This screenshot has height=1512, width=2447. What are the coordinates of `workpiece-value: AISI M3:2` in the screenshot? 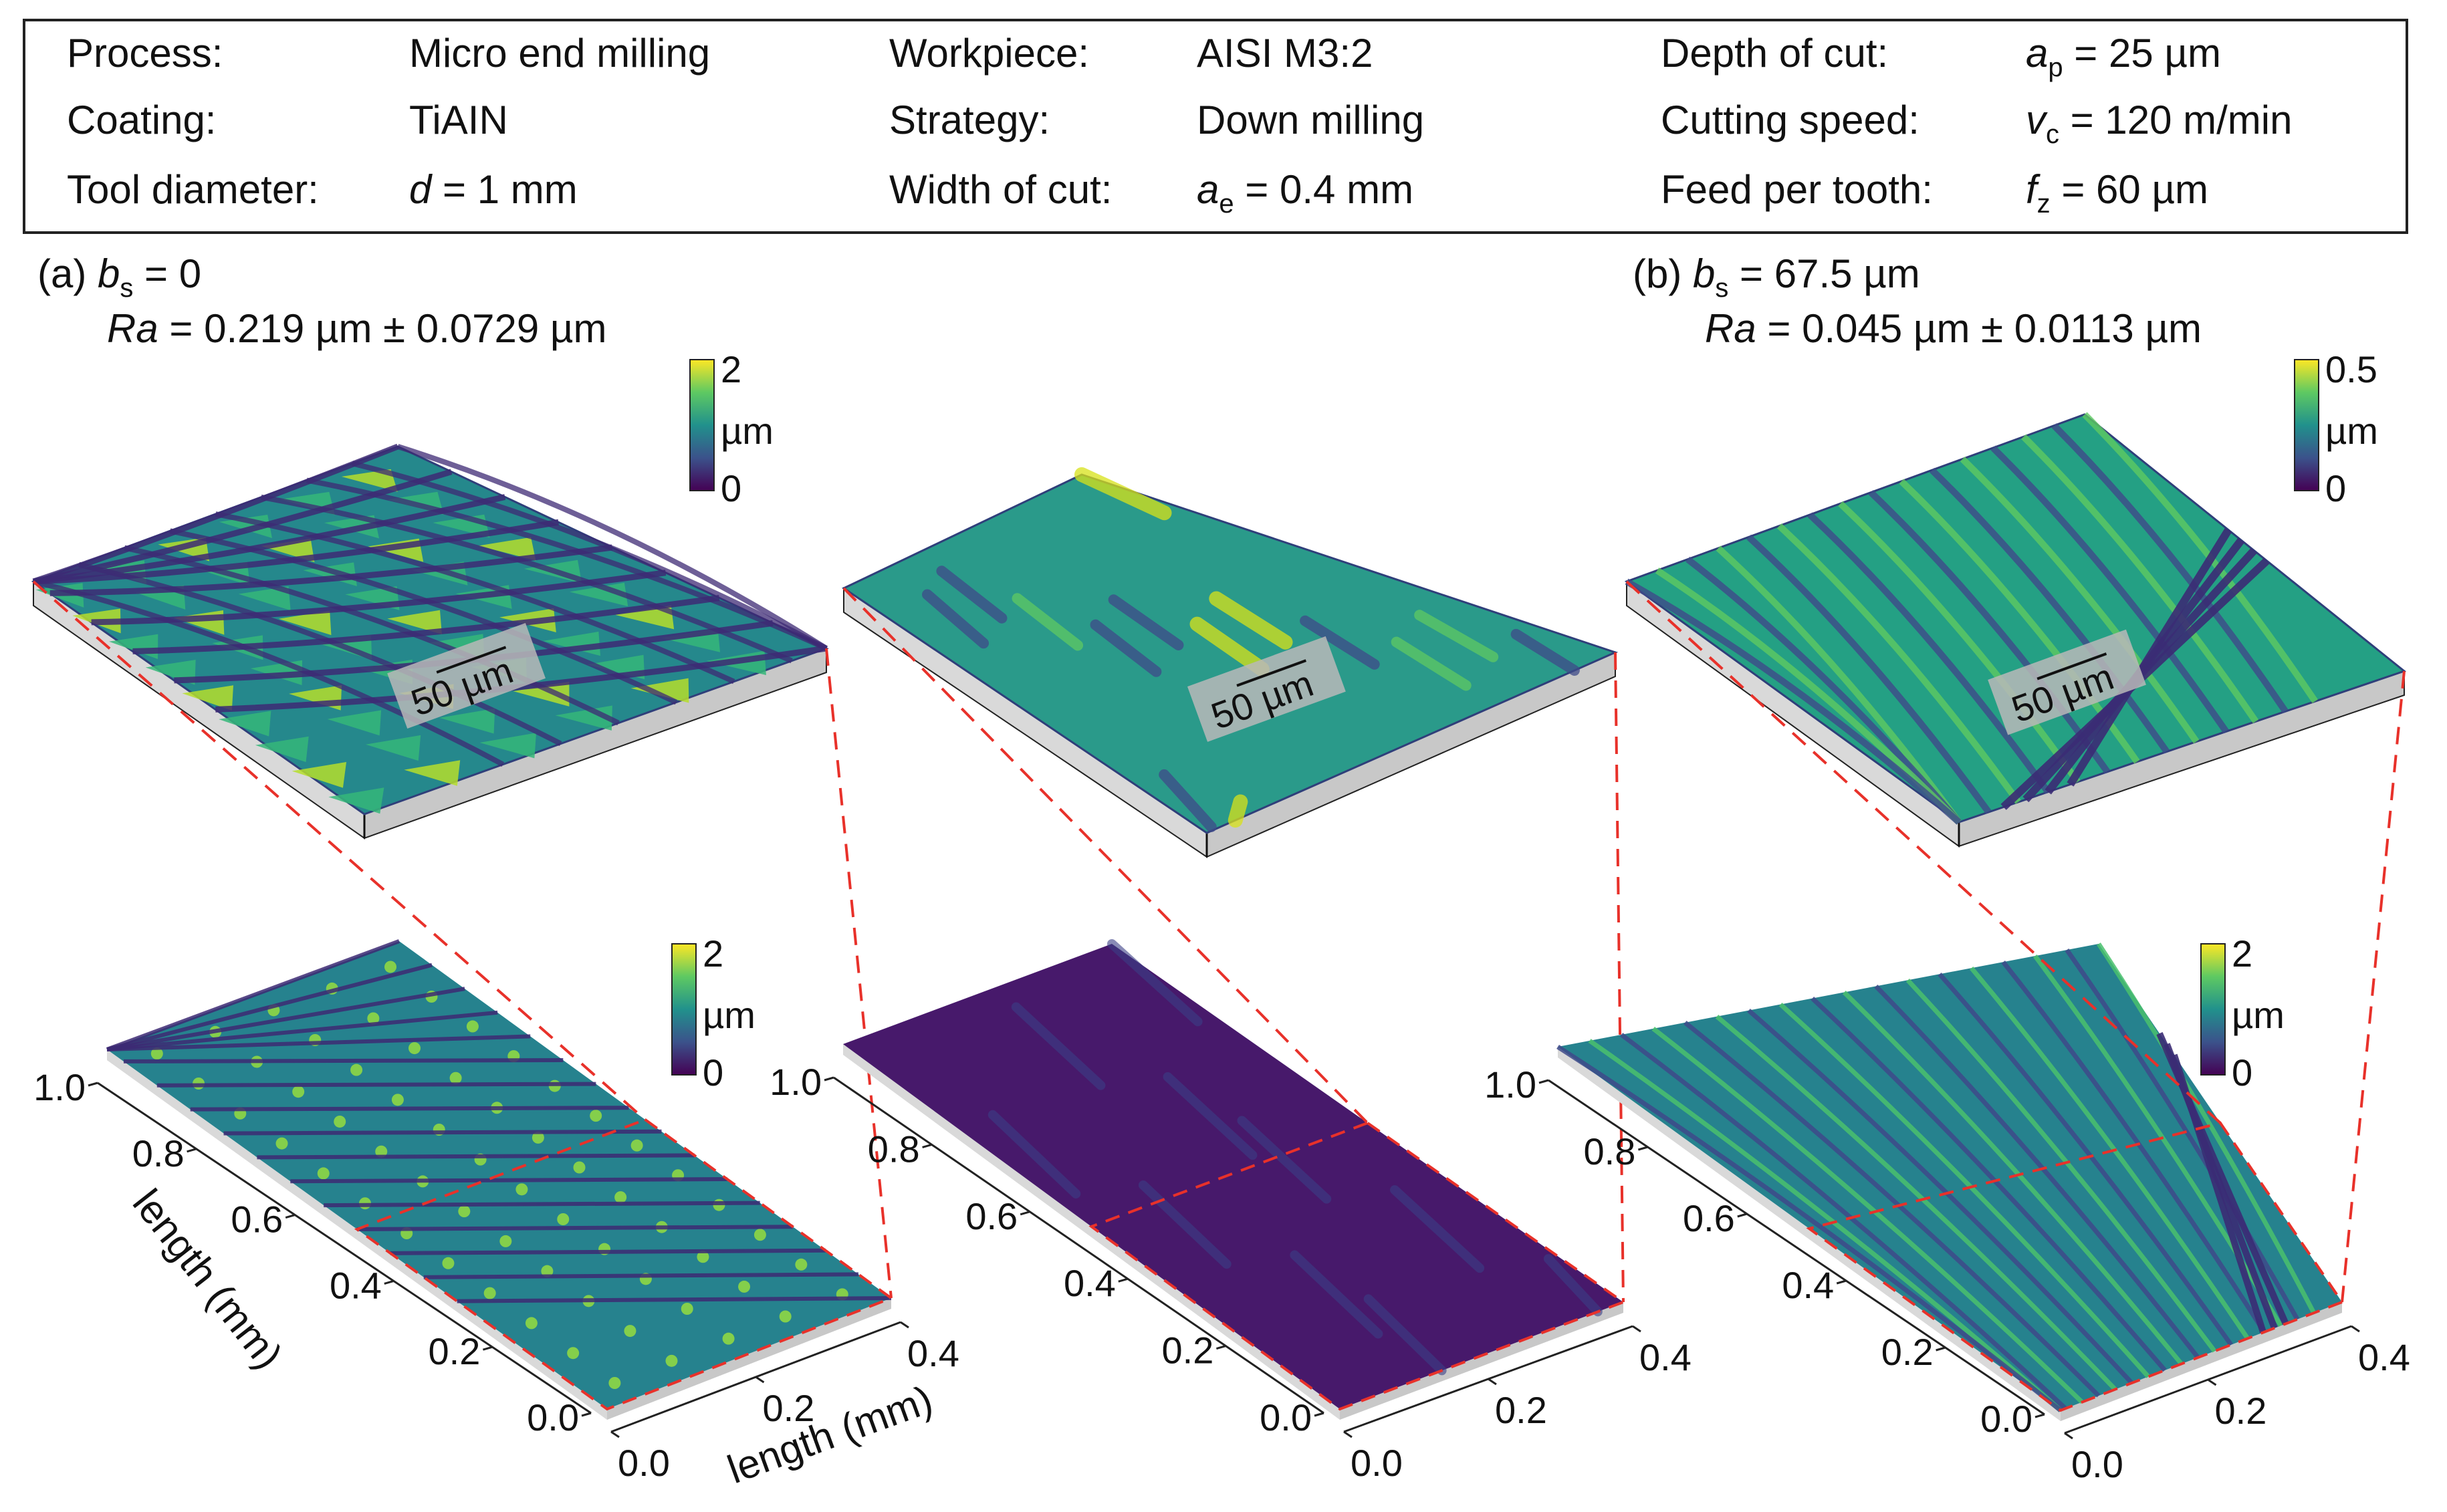 It's located at (1285, 53).